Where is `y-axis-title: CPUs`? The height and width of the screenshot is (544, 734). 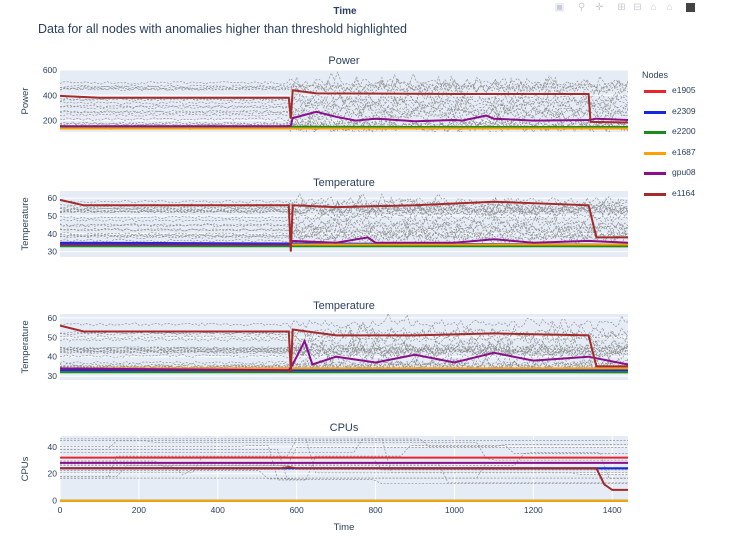
y-axis-title: CPUs is located at coordinates (25, 468).